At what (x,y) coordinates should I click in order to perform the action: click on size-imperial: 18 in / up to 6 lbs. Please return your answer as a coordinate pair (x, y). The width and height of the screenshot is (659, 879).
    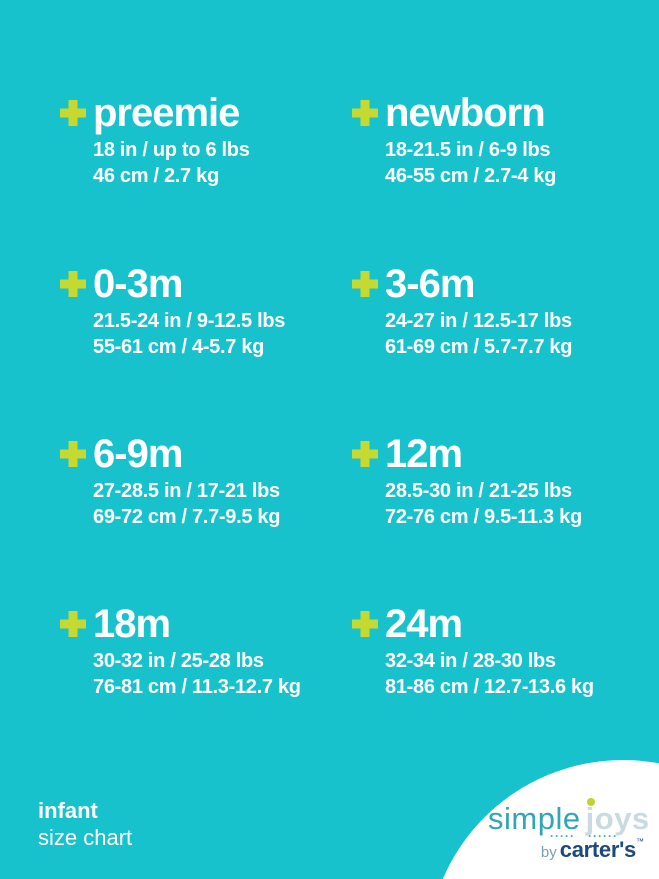
    Looking at the image, I should click on (171, 150).